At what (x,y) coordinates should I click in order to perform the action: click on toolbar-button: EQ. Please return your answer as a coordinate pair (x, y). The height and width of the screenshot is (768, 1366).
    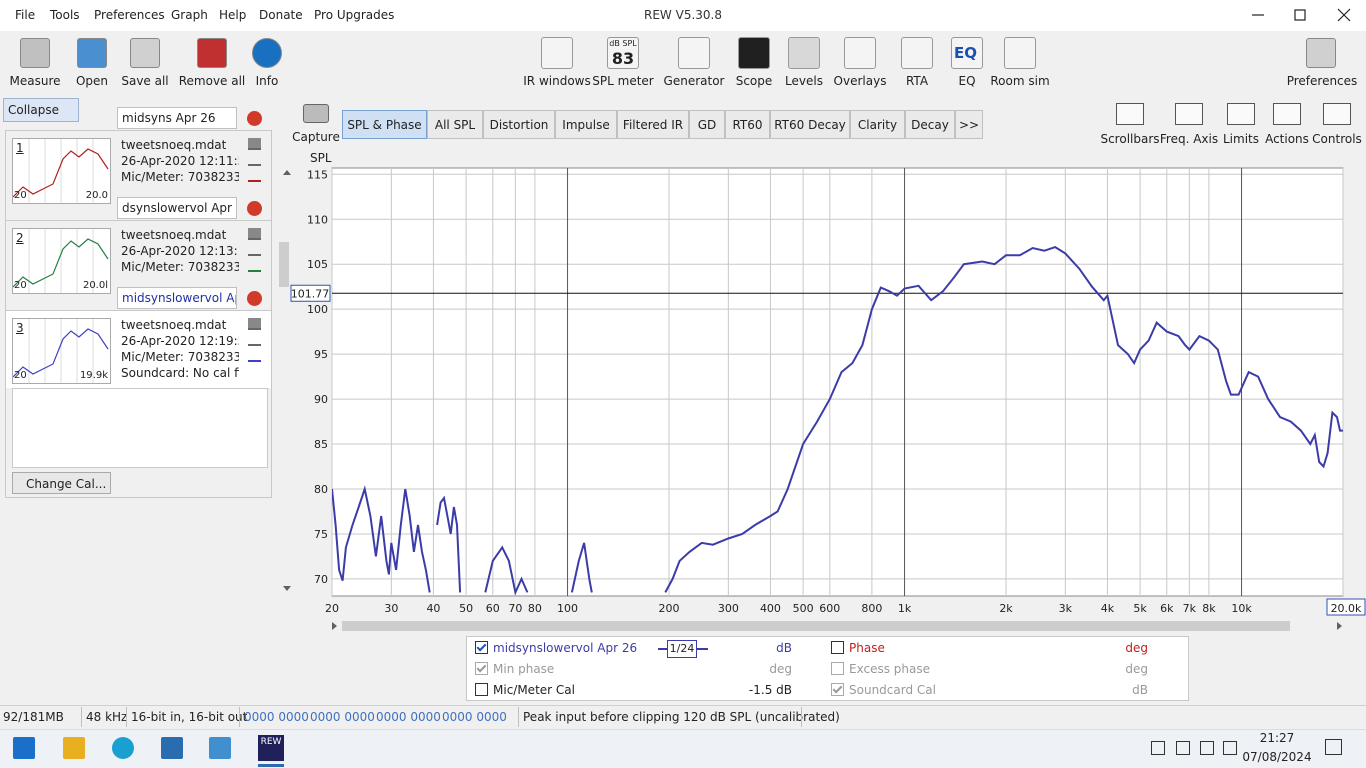
    Looking at the image, I should click on (967, 81).